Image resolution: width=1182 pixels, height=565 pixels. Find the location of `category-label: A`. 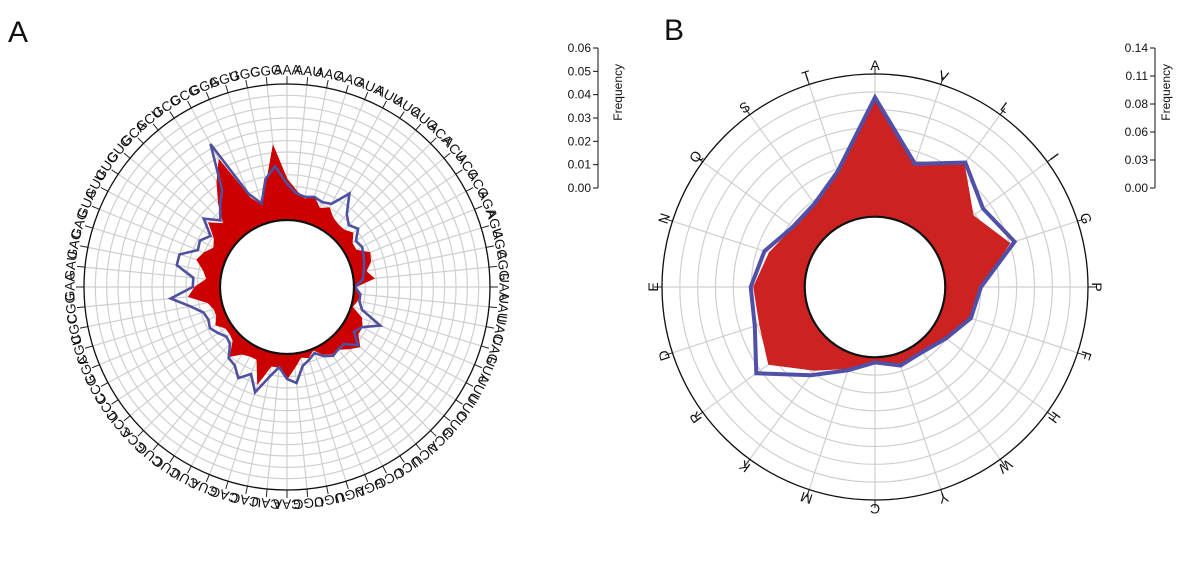

category-label: A is located at coordinates (875, 65).